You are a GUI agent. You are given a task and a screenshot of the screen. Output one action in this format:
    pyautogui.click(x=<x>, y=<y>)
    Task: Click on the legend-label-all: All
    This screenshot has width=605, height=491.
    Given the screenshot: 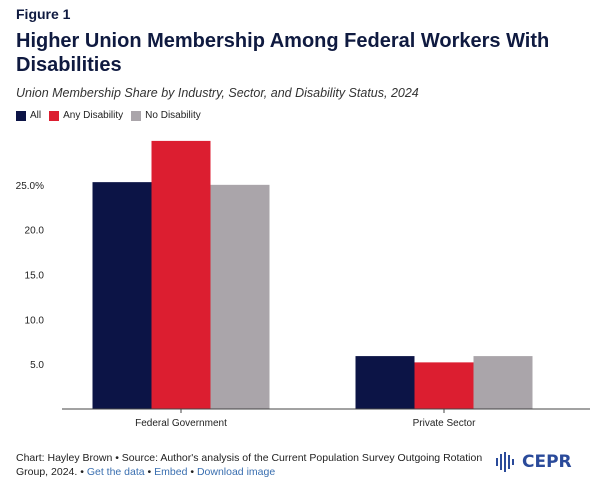 What is the action you would take?
    pyautogui.click(x=36, y=115)
    